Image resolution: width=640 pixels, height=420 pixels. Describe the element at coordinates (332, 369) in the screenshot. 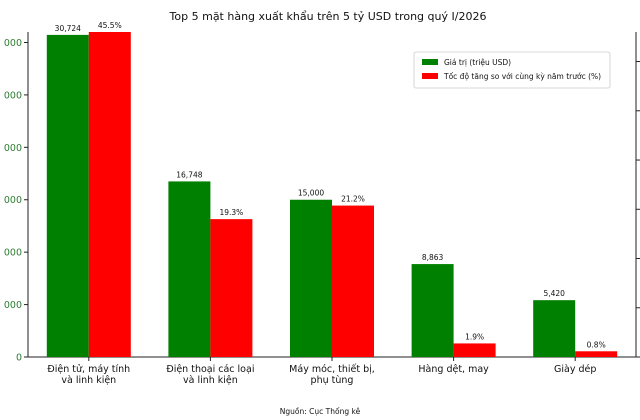

I see `category-label: Máy móc, thiết bị,` at that location.